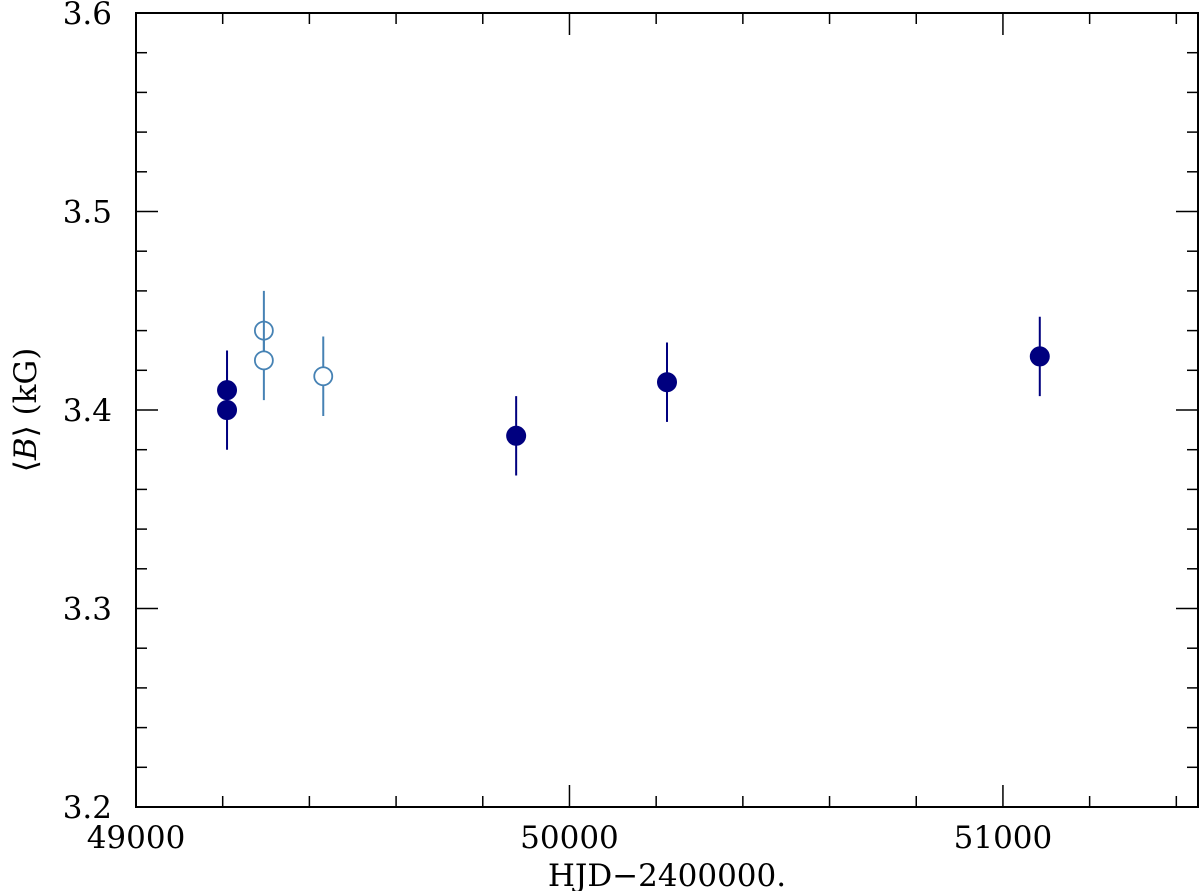  I want to click on data-points, so click(633, 383).